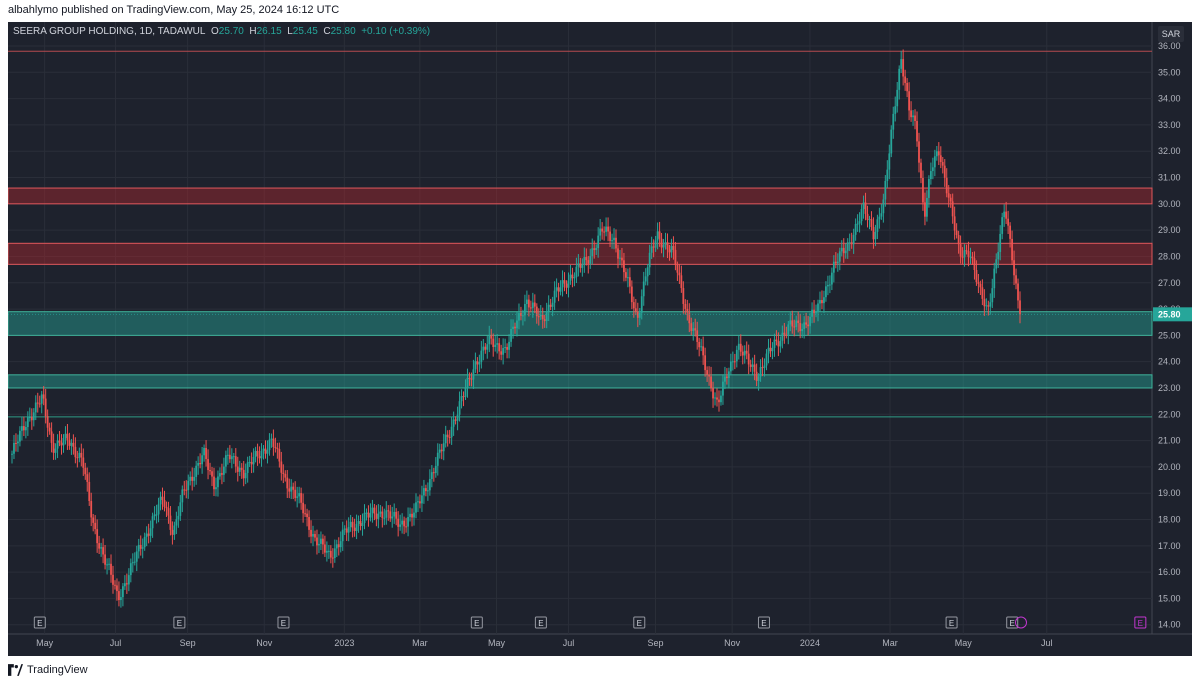  I want to click on support-zone, so click(580, 381).